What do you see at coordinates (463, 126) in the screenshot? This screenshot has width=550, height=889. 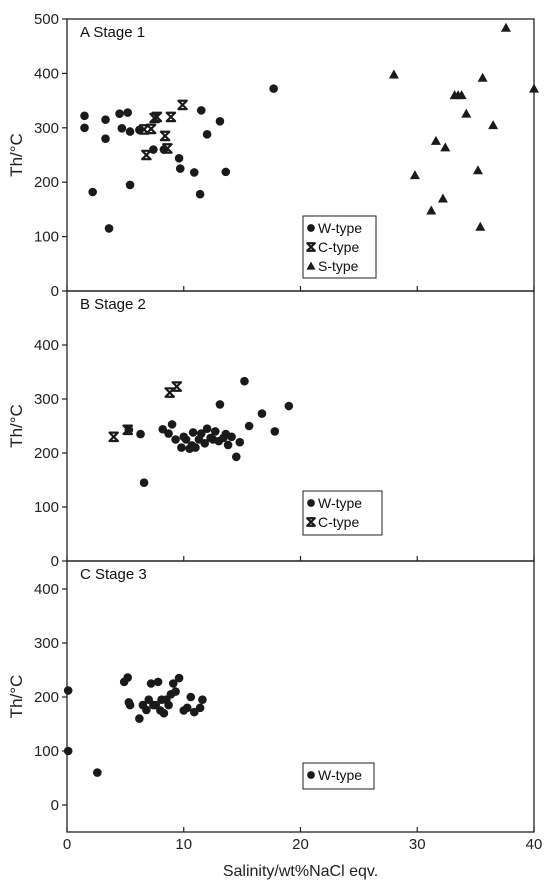 I see `series-s-type` at bounding box center [463, 126].